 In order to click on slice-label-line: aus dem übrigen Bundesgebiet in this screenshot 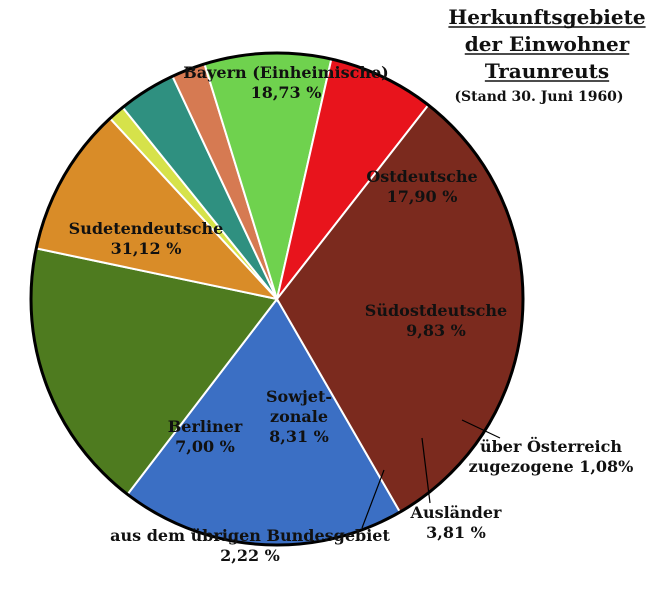, I will do `click(250, 535)`.